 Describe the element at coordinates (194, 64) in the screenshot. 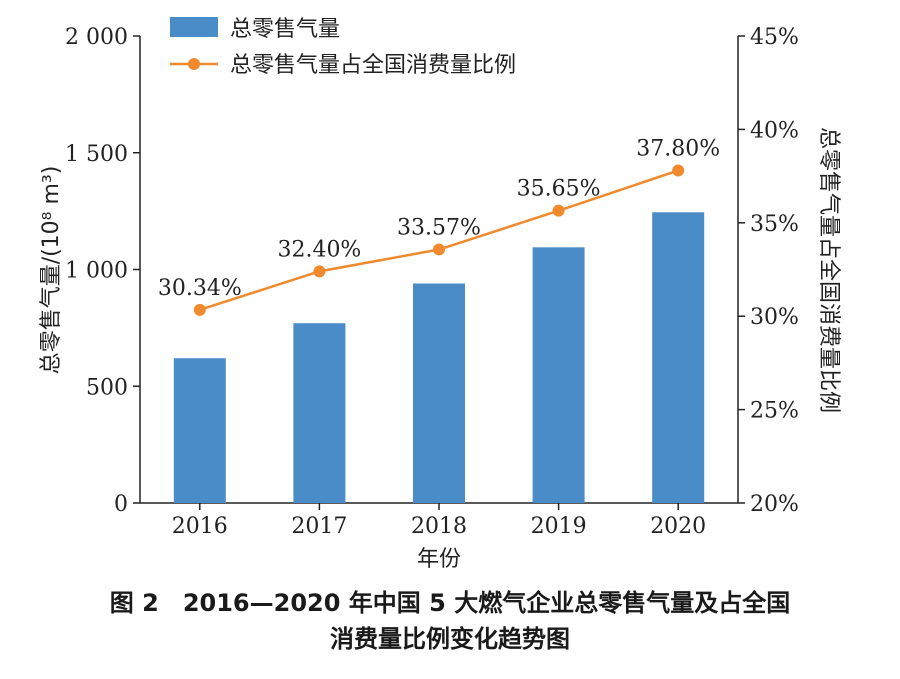

I see `legend-line-marker` at that location.